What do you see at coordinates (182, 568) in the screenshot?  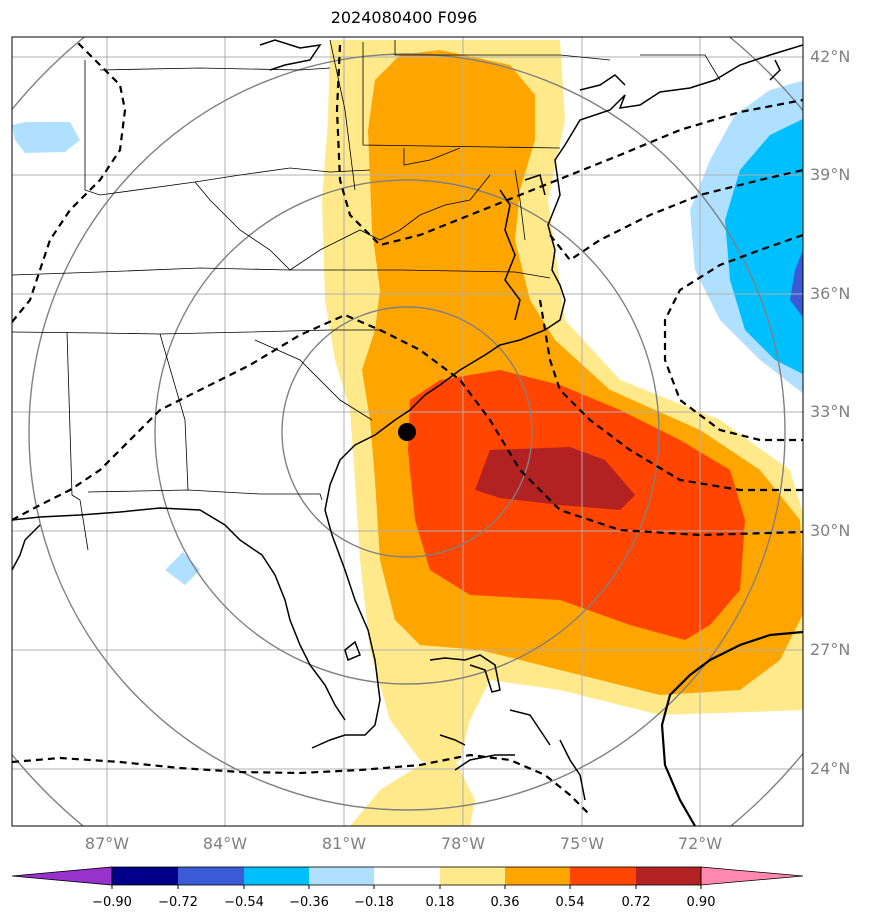 I see `contour-fill-light-blue-gulf` at bounding box center [182, 568].